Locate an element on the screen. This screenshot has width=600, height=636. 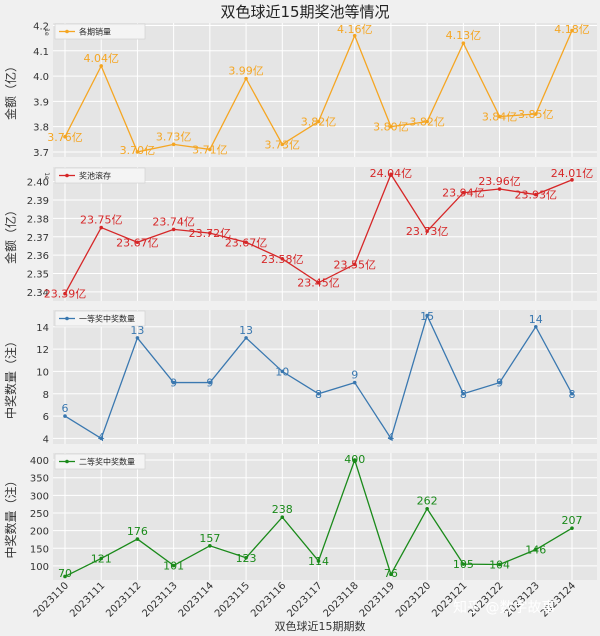
data-label: 70 is located at coordinates (65, 573).